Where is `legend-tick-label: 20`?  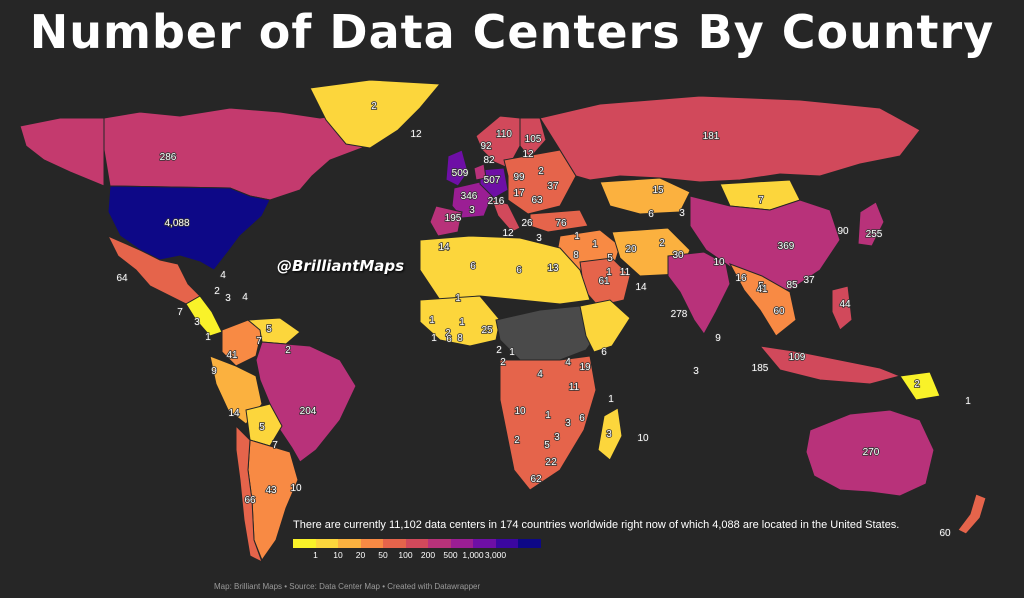 legend-tick-label: 20 is located at coordinates (360, 555).